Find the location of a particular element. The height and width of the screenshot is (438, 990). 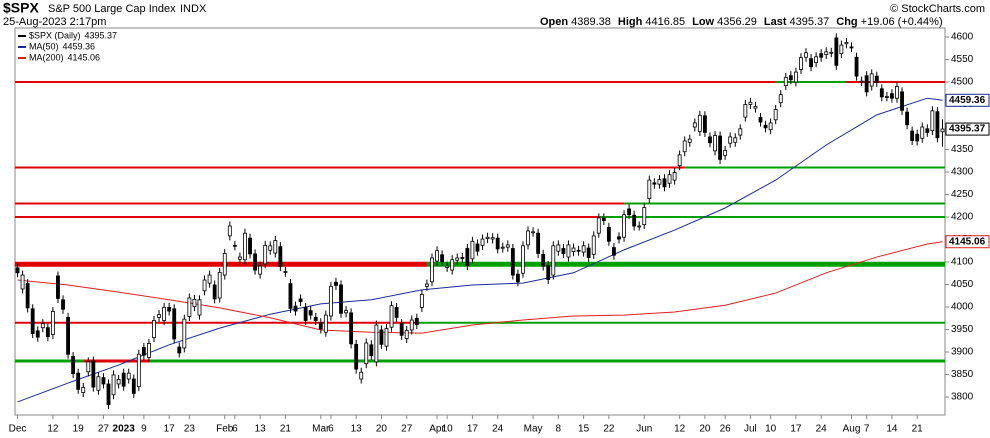

price-callout: 4395.37 is located at coordinates (967, 129).